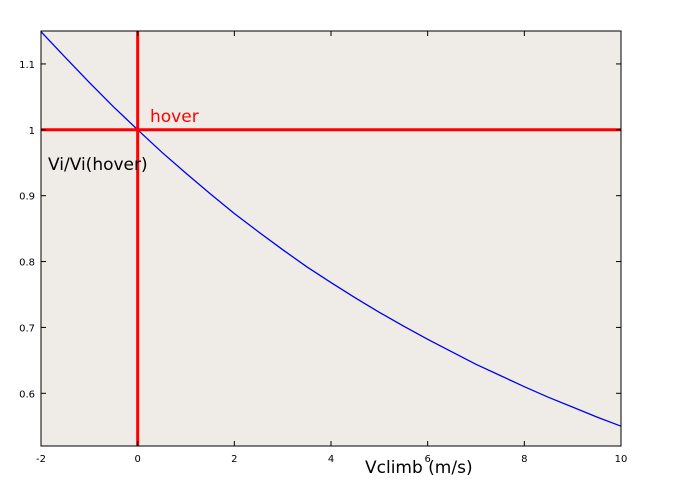  I want to click on y-tick-label: 0.9, so click(27, 197).